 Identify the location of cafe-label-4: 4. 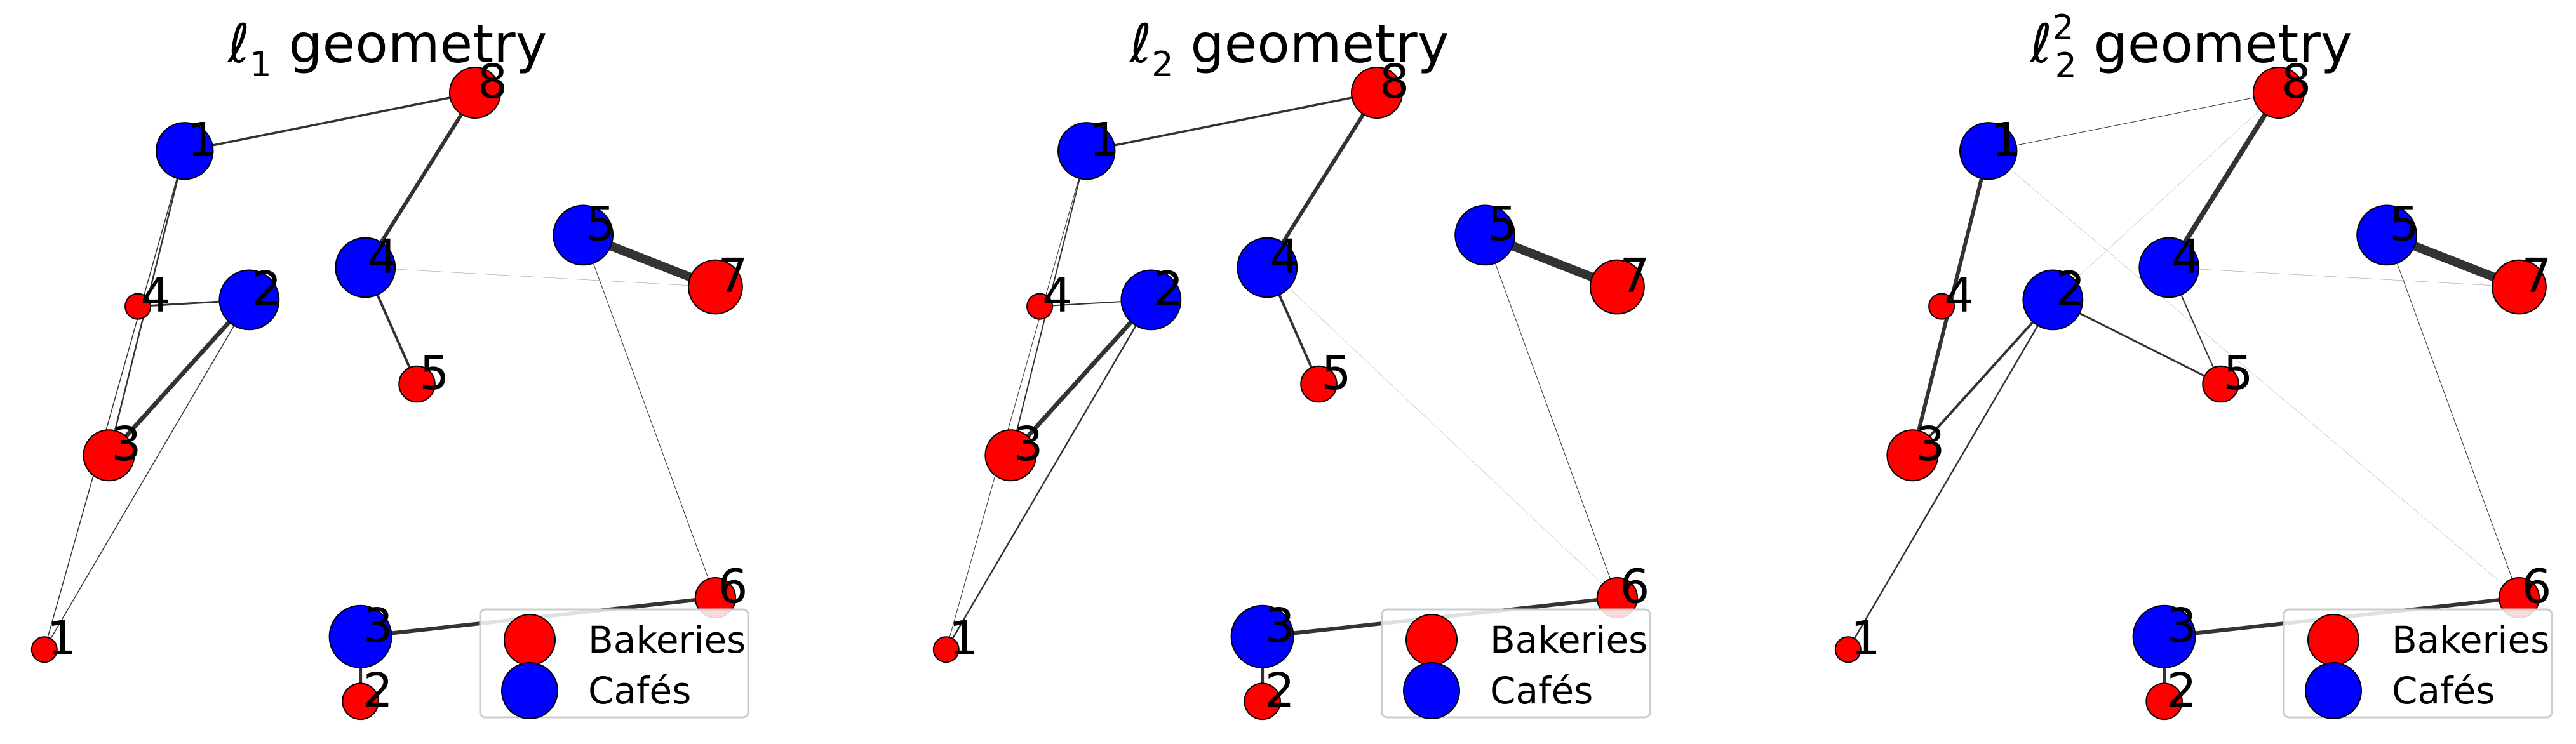
(1284, 256).